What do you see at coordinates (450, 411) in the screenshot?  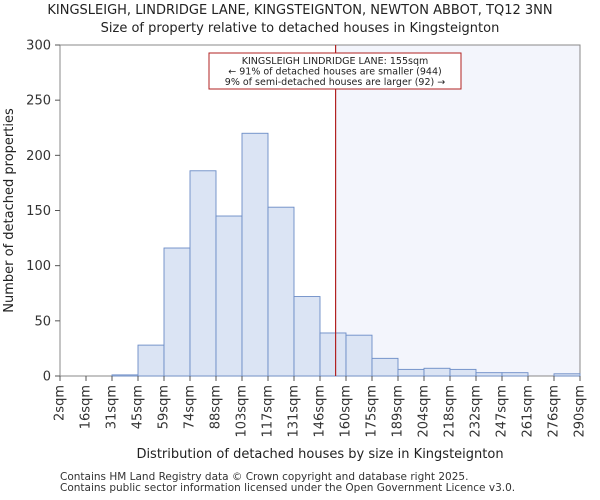 I see `x-tick-label-218sqm: 218sqm` at bounding box center [450, 411].